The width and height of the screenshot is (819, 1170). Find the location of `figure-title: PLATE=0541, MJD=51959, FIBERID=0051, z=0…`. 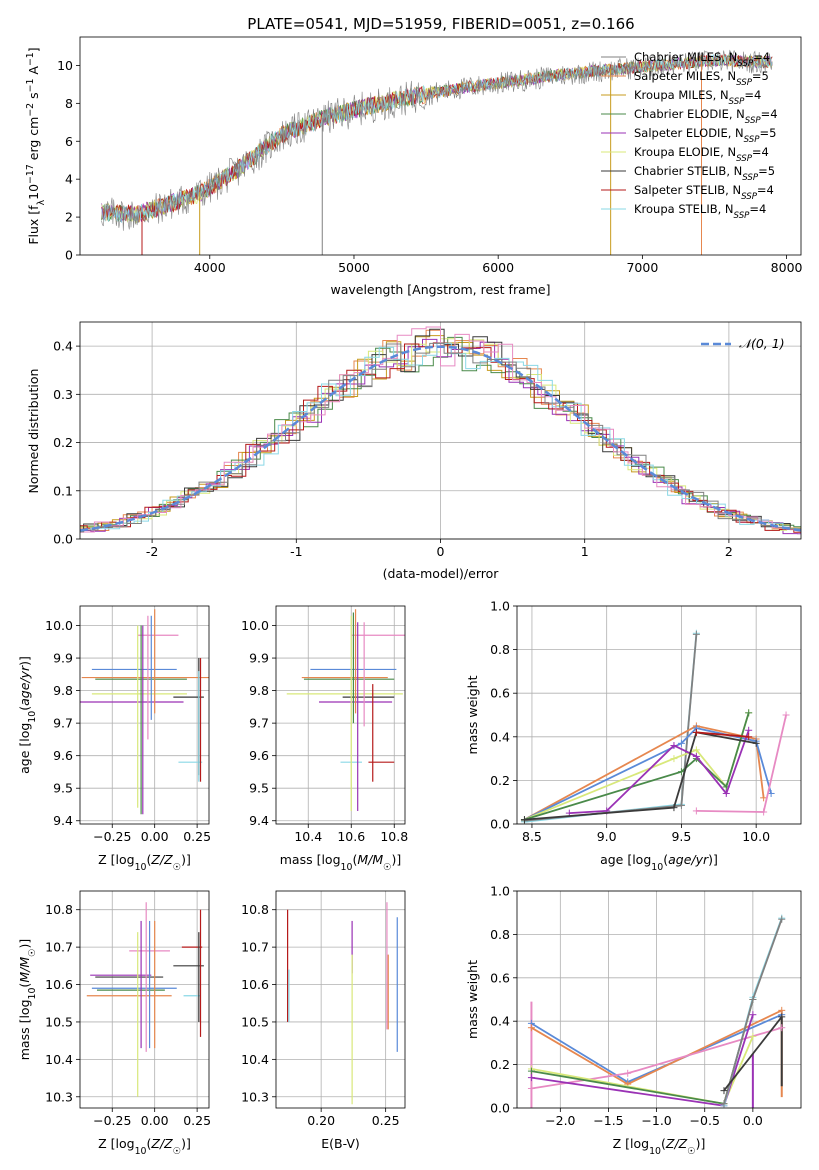

figure-title: PLATE=0541, MJD=51959, FIBERID=0051, z=0… is located at coordinates (440, 24).